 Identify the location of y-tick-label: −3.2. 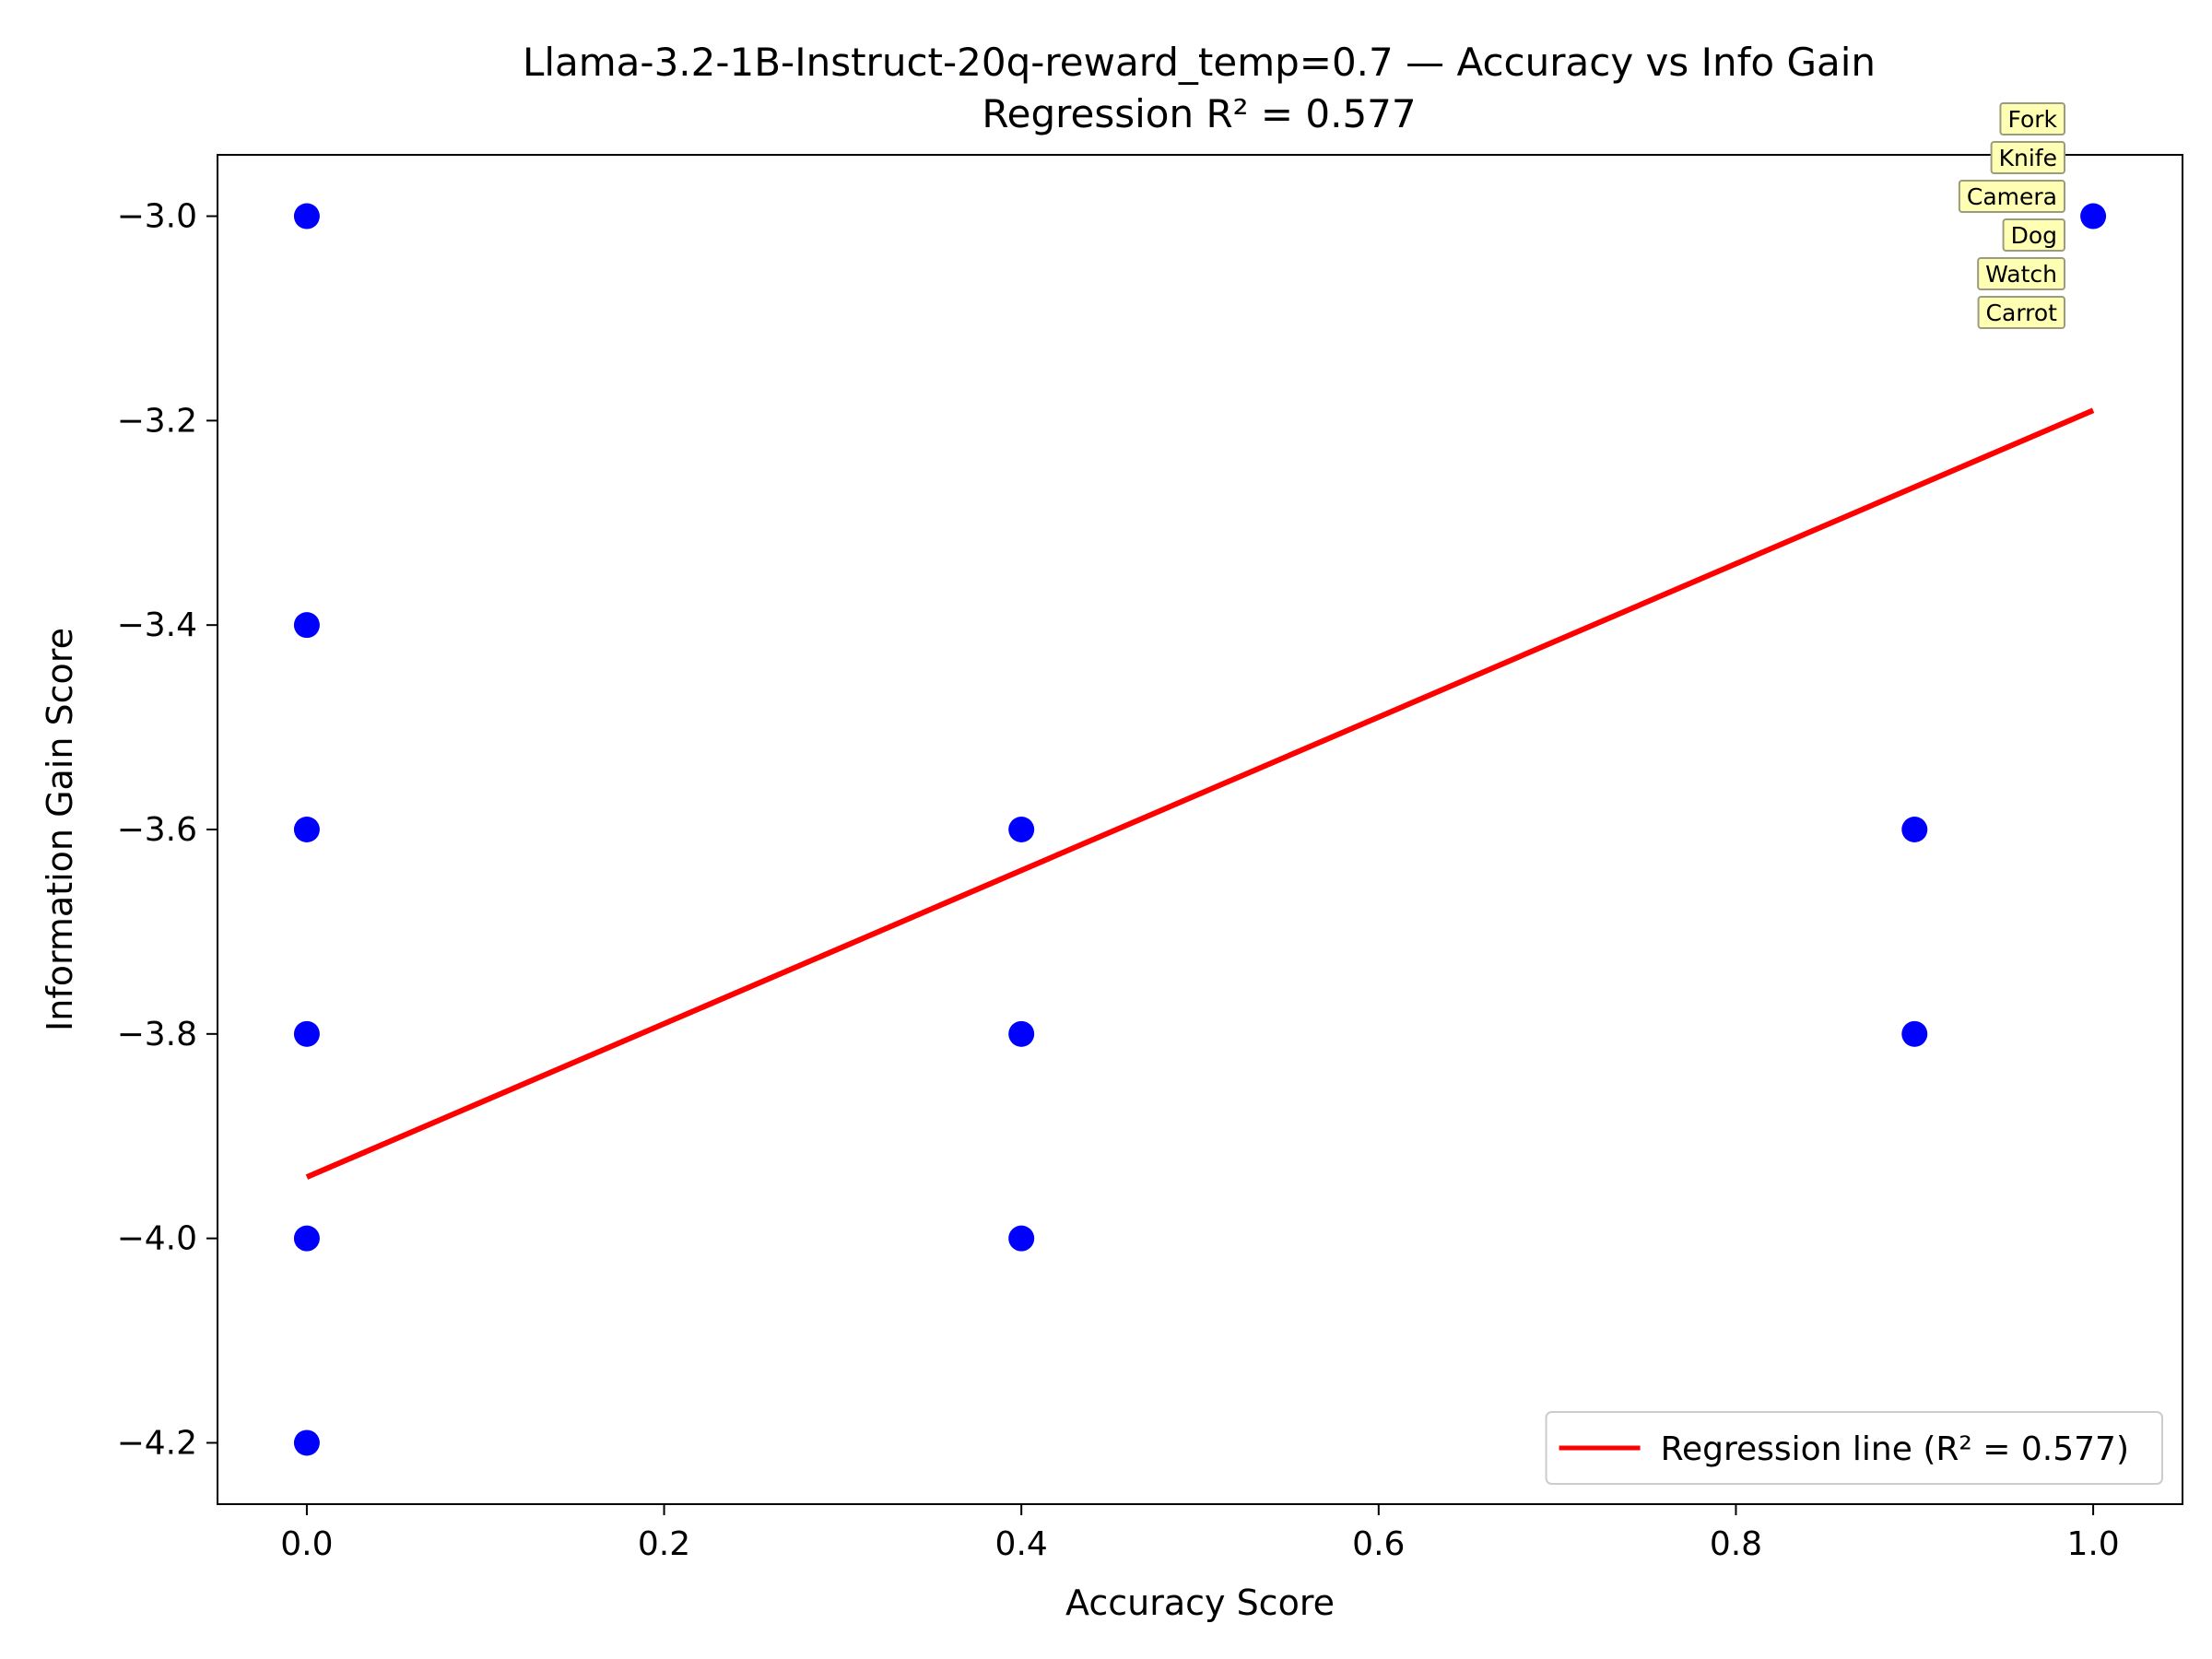
(157, 421).